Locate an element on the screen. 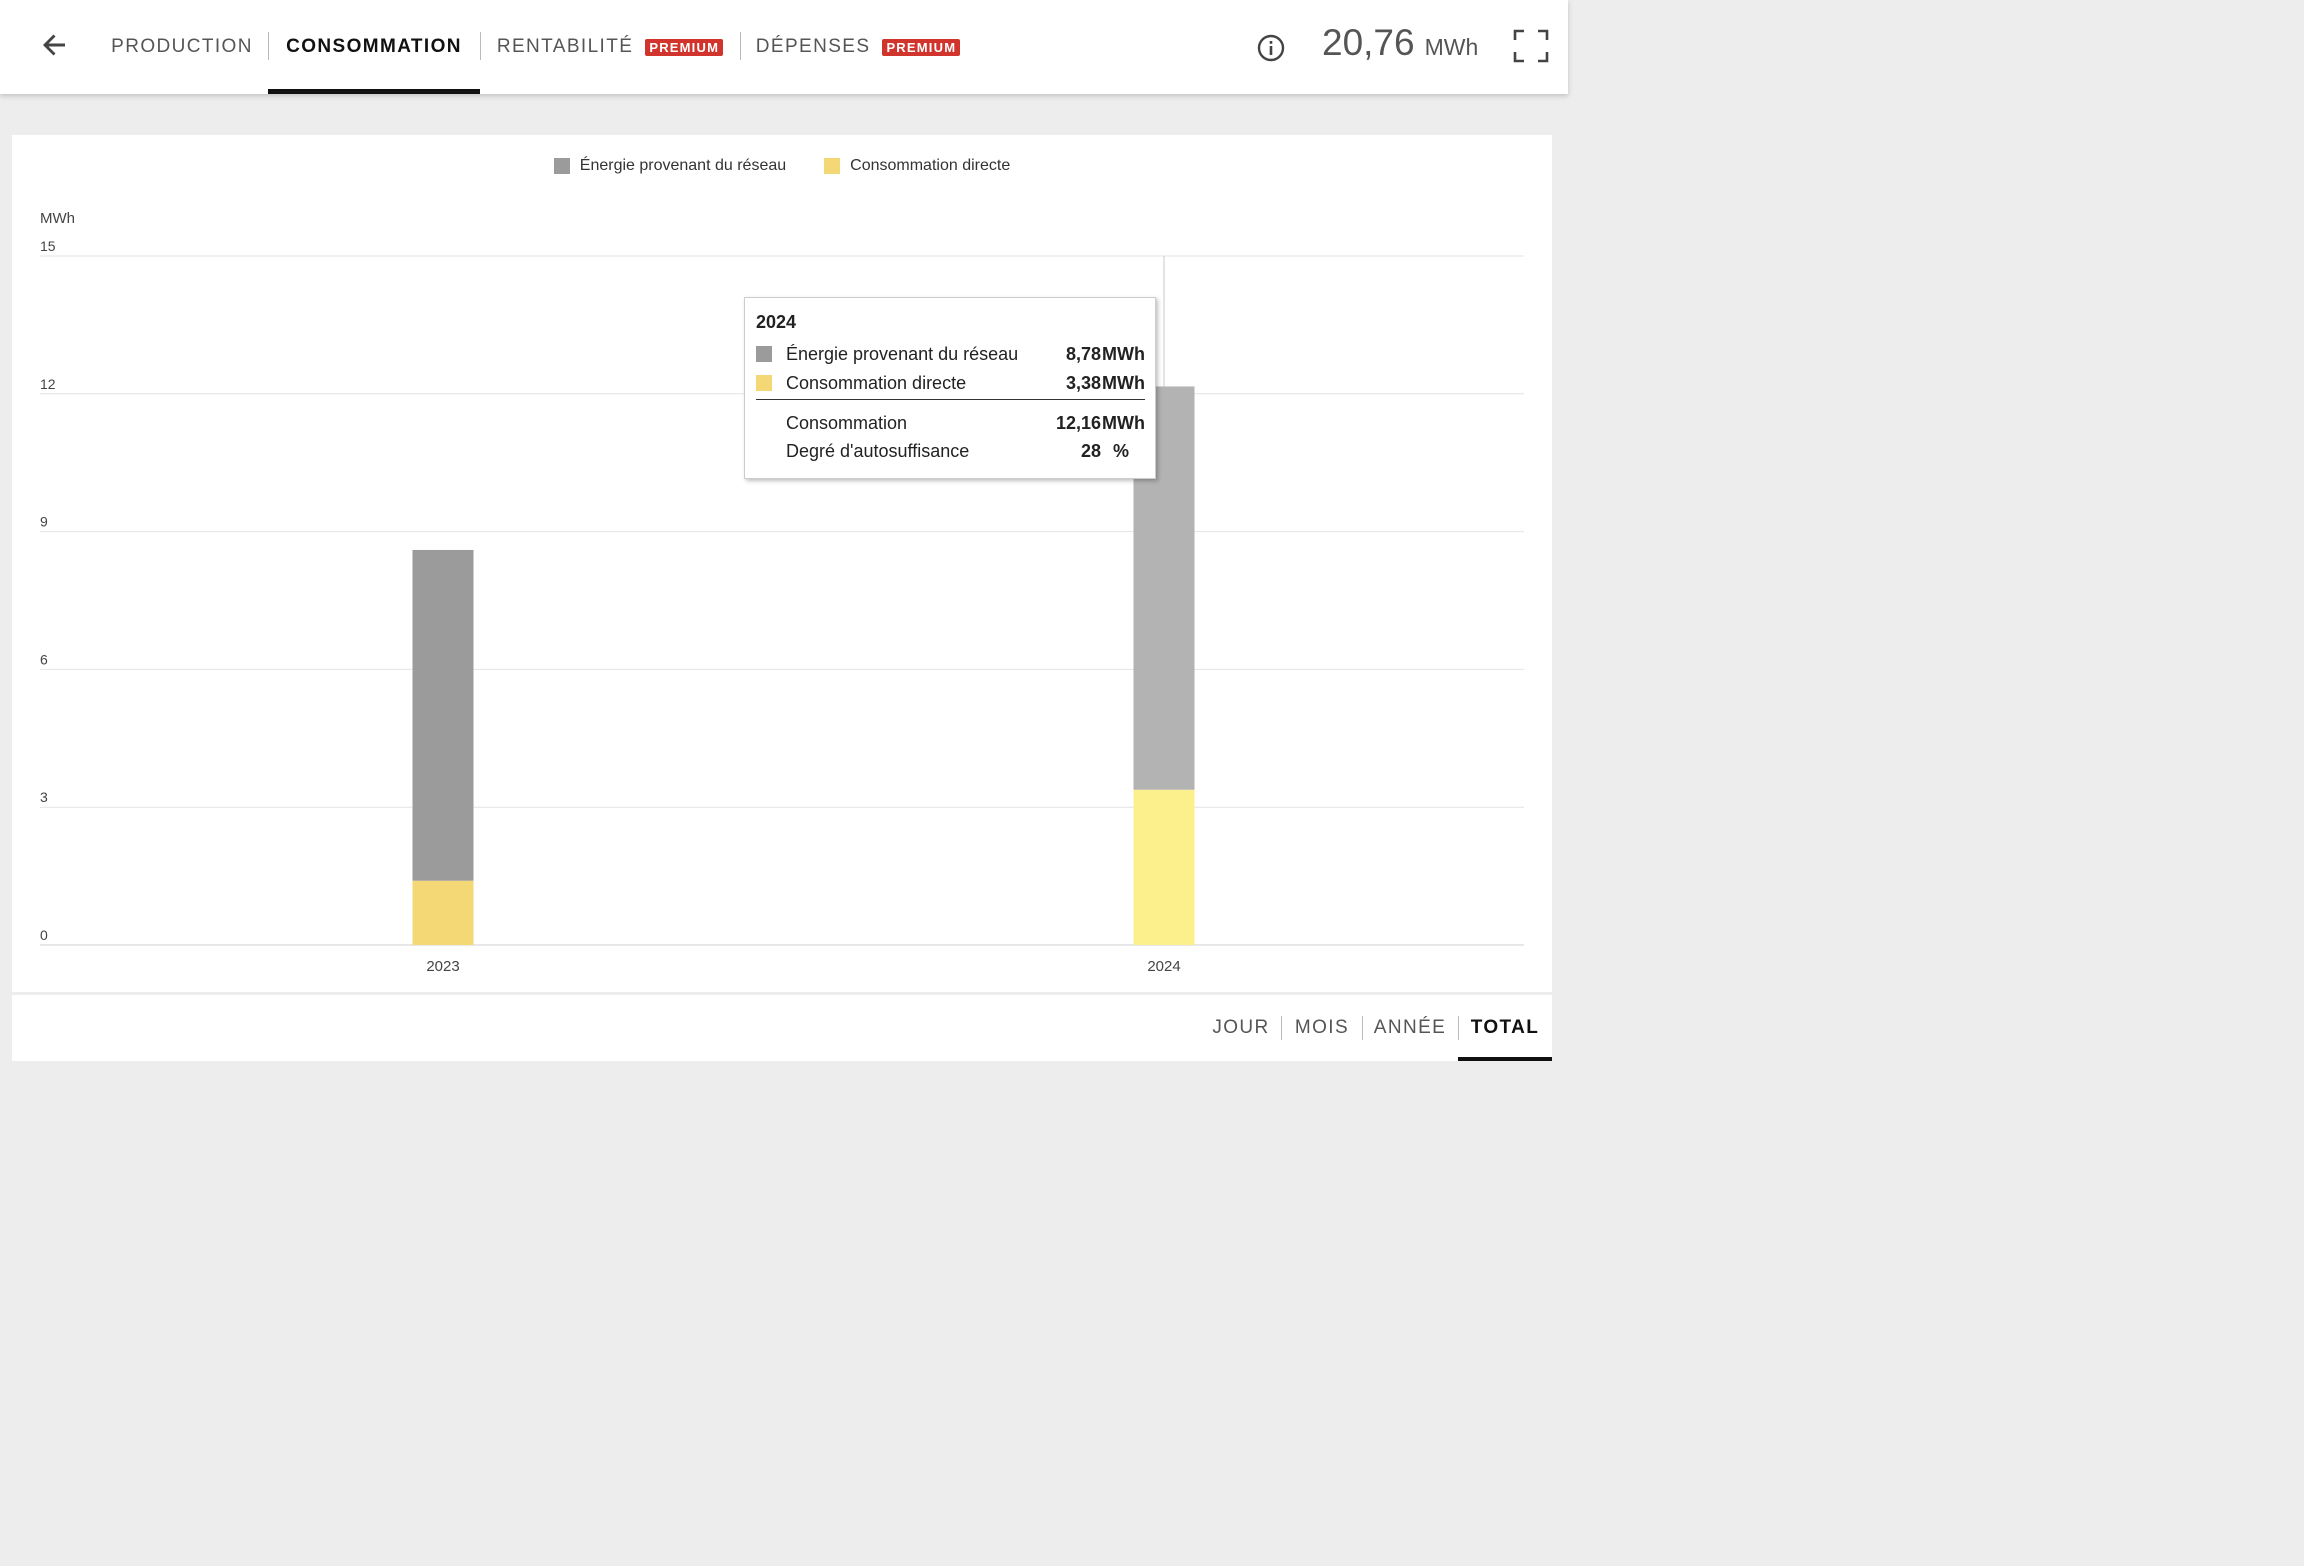  info-icon is located at coordinates (1271, 48).